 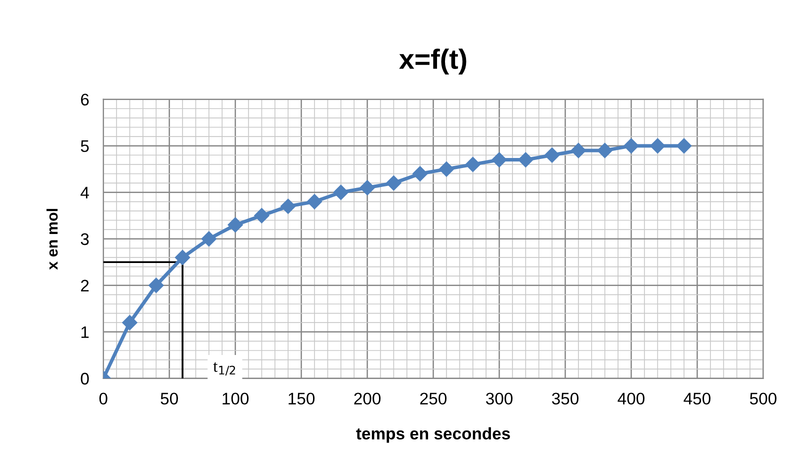 I want to click on y-tick-label: 3, so click(x=84, y=239).